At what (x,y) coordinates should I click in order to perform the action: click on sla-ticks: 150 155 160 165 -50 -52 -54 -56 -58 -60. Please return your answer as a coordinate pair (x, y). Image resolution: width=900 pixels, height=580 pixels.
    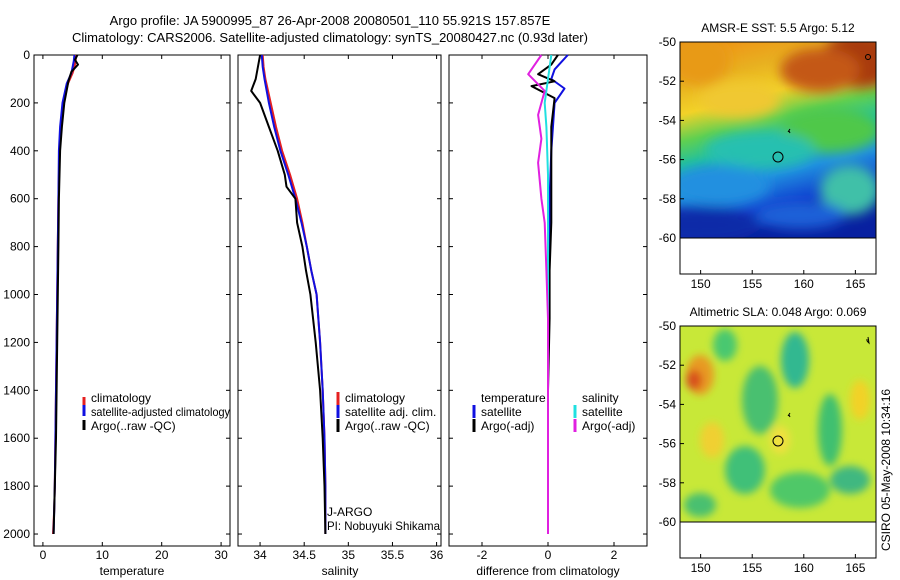
    Looking at the image, I should click on (762, 447).